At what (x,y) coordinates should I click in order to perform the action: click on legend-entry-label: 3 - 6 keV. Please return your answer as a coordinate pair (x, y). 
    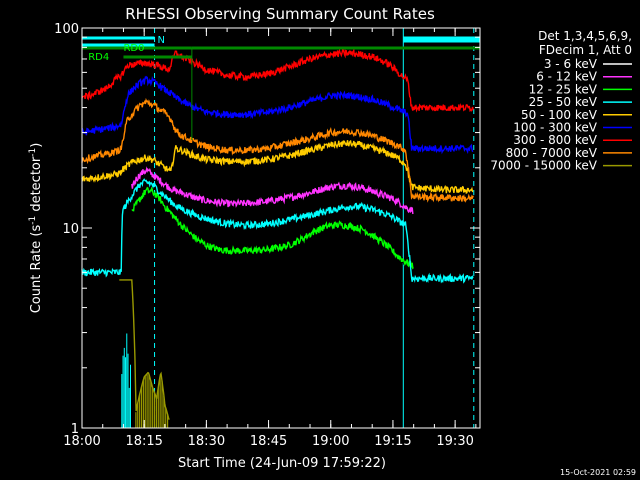
    Looking at the image, I should click on (571, 64).